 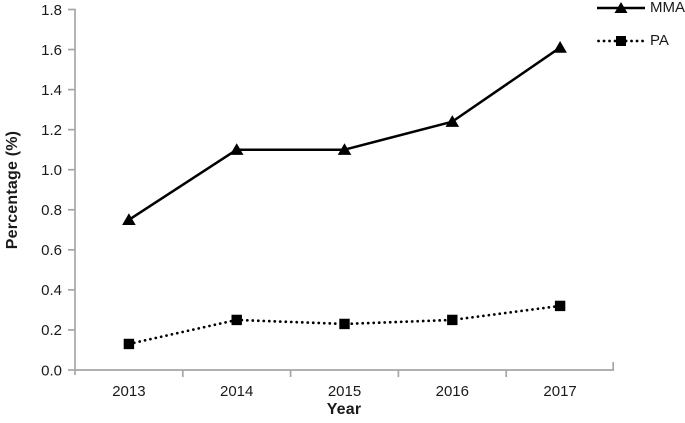 What do you see at coordinates (51, 50) in the screenshot?
I see `y-tick-label: 1.6` at bounding box center [51, 50].